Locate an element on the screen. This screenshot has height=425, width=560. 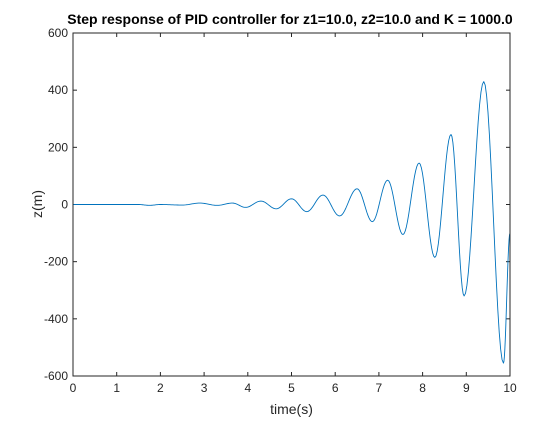
y-tick-label: 200 is located at coordinates (58, 147).